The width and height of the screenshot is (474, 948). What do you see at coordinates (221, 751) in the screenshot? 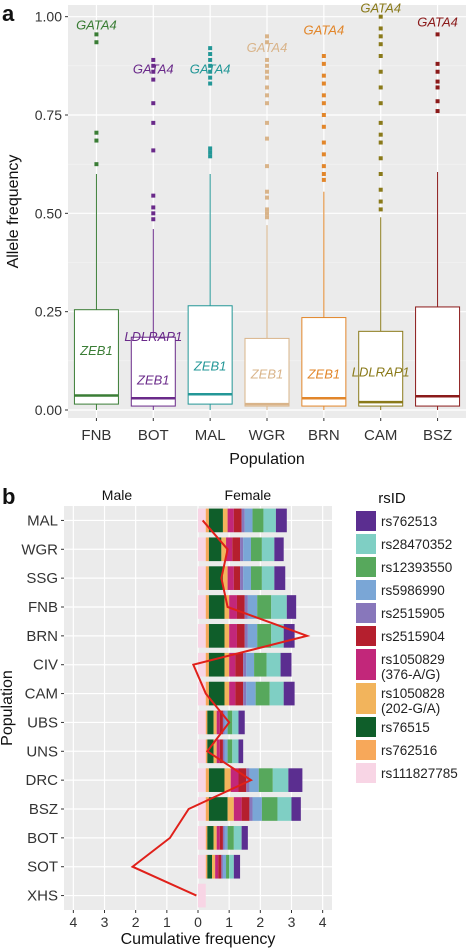
I see `bar-row-uns` at bounding box center [221, 751].